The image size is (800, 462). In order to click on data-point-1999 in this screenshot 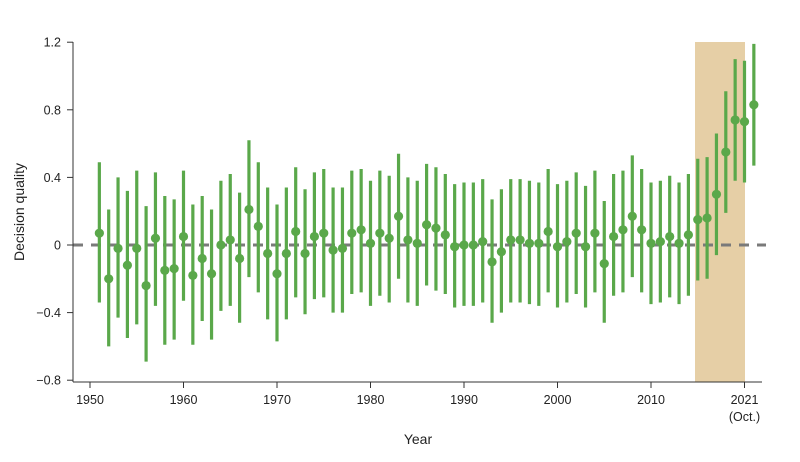, I will do `click(548, 230)`.